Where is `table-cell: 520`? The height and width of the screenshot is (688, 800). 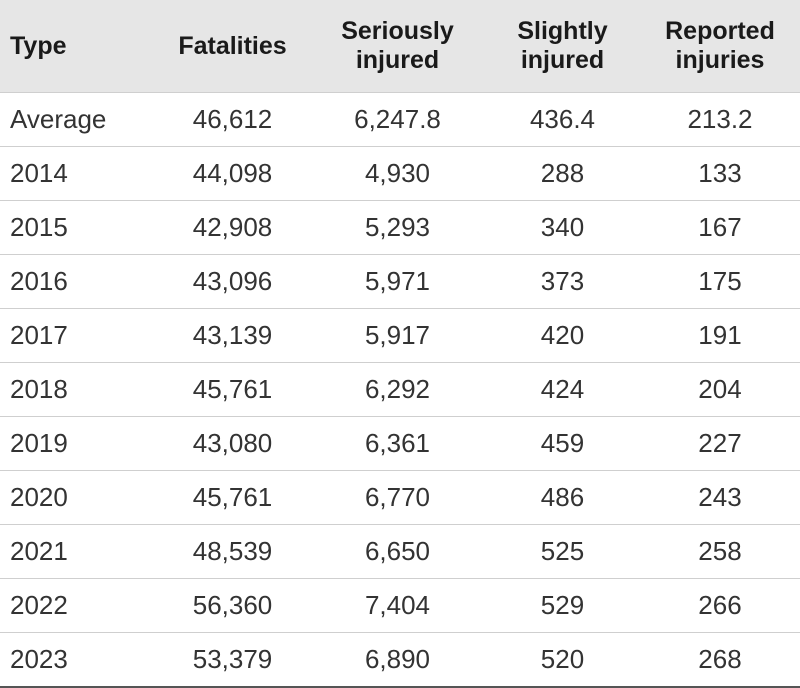 table-cell: 520 is located at coordinates (562, 660).